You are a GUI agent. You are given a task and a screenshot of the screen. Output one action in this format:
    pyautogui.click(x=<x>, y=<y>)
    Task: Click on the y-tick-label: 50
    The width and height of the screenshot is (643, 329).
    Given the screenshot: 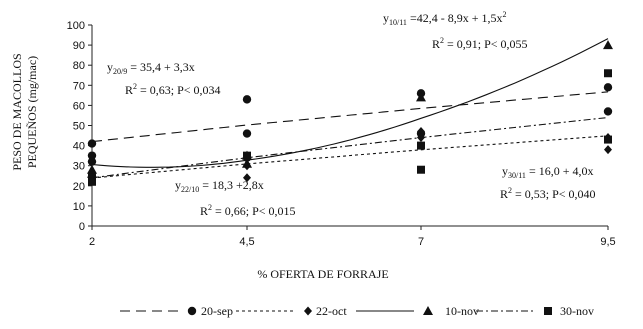 What is the action you would take?
    pyautogui.click(x=79, y=127)
    